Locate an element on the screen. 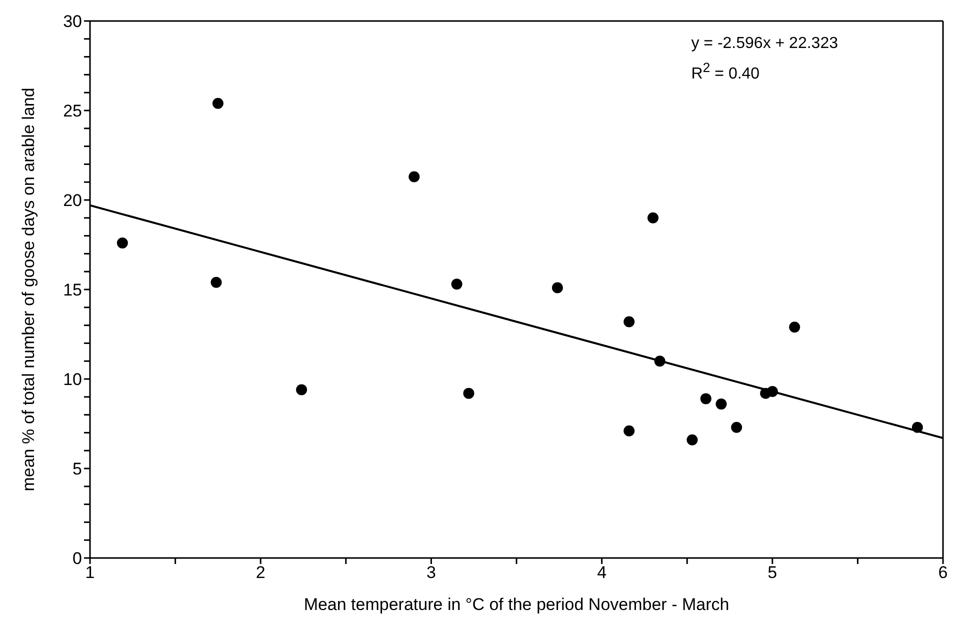 This screenshot has height=630, width=954. x-axis-title: Mean temperature in °C of the period November - March is located at coordinates (517, 604).